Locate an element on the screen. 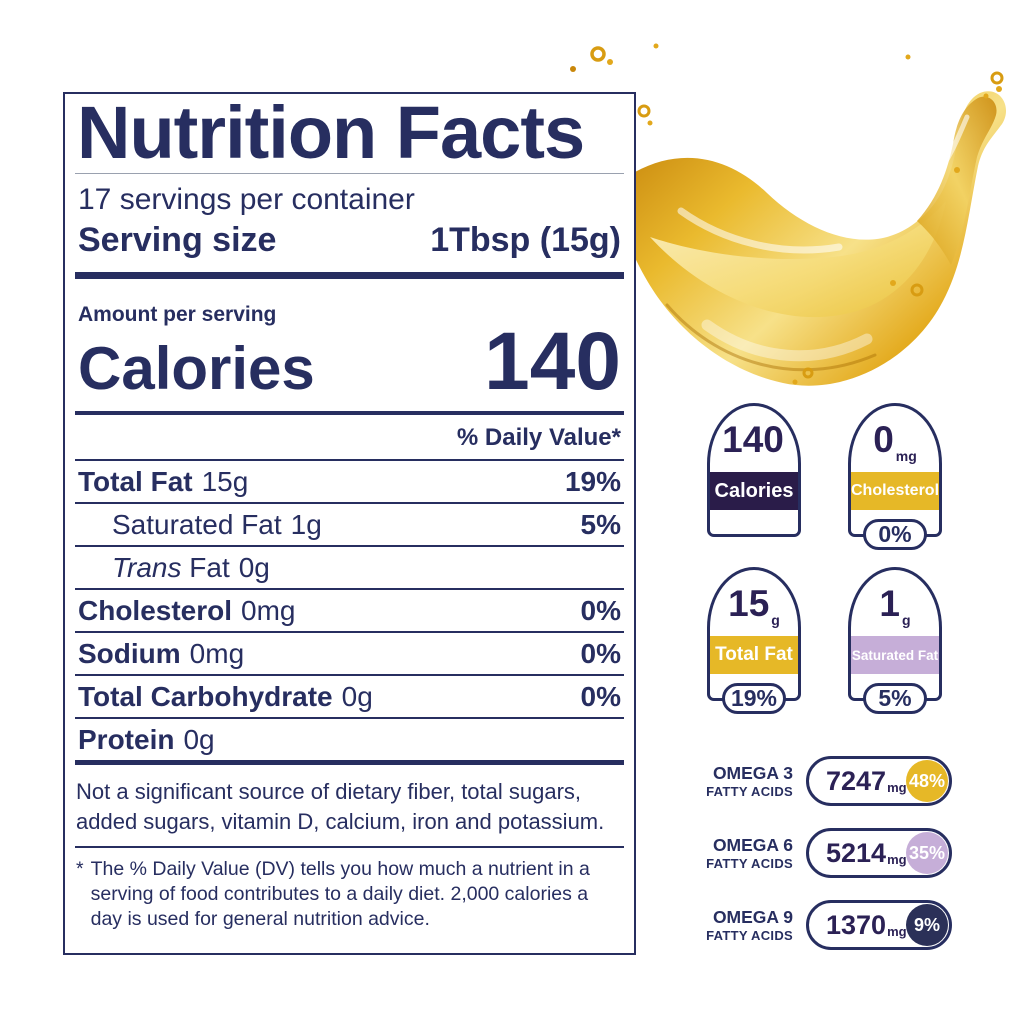  badge-cholesterol-percent: 0% is located at coordinates (895, 534).